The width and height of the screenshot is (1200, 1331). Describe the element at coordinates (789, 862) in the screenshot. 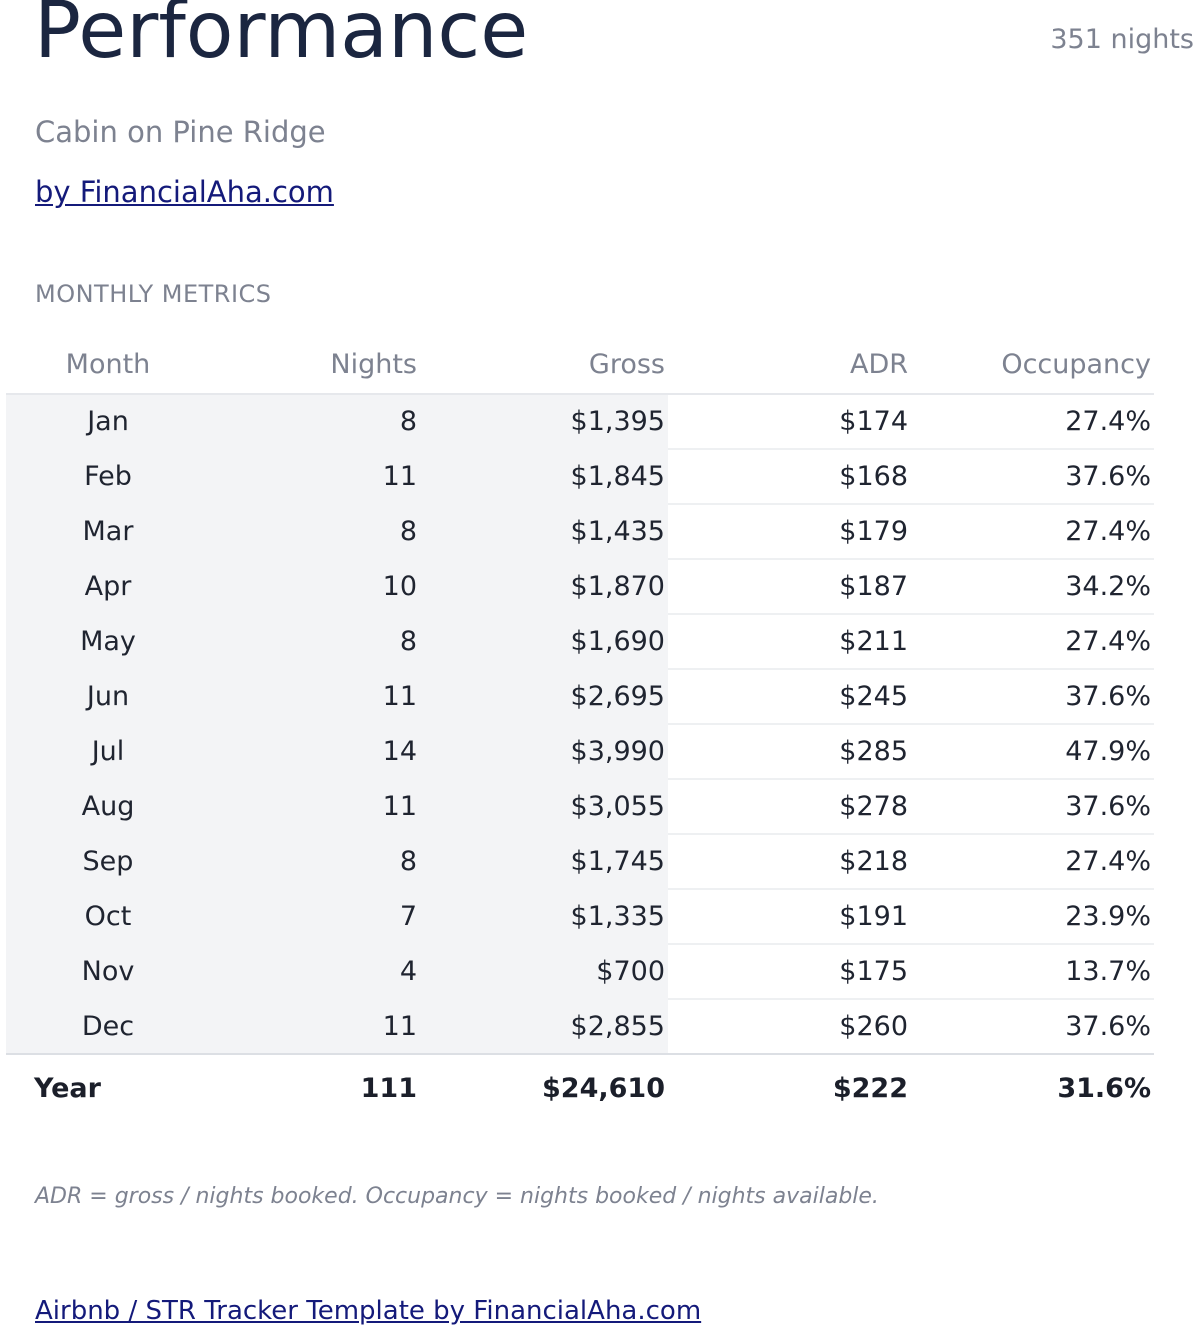

I see `cell-adr: $218` at that location.